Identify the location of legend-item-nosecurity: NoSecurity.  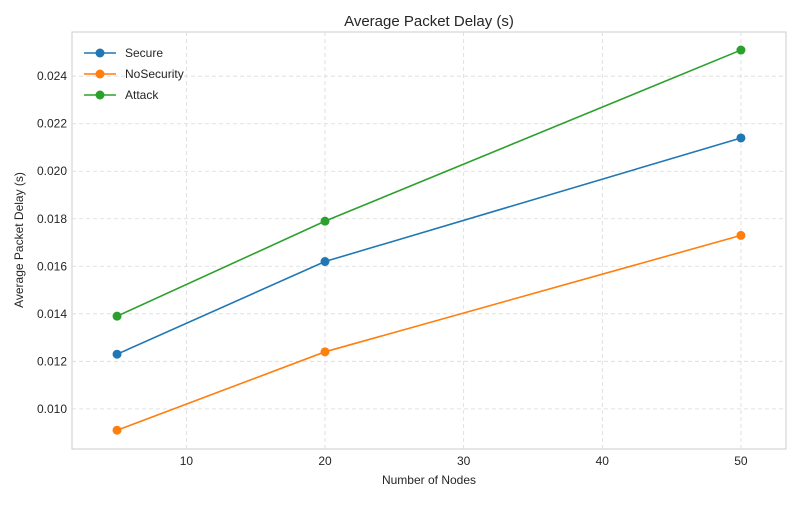
(134, 74).